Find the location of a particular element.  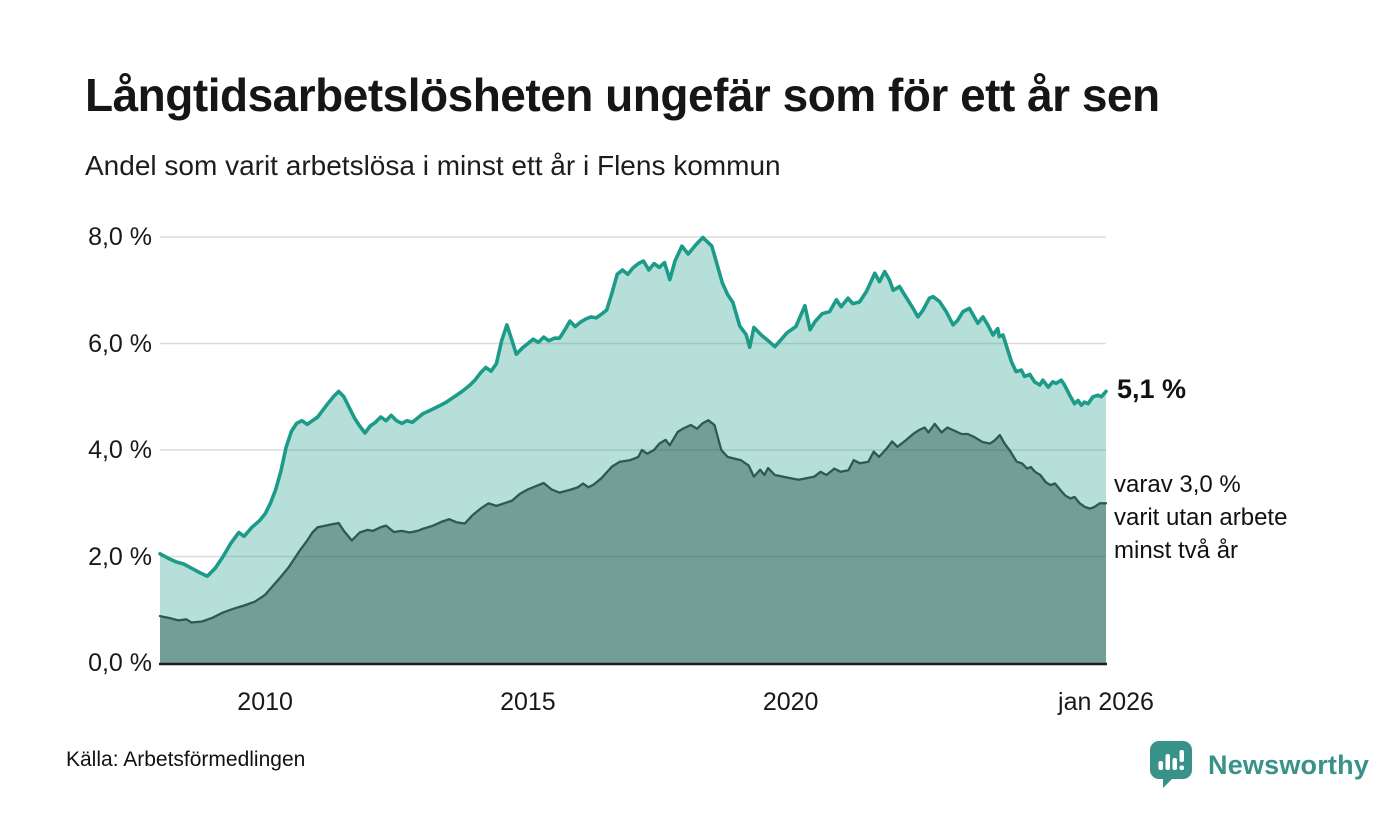

x-axis-tick-label: 2010 is located at coordinates (265, 702).